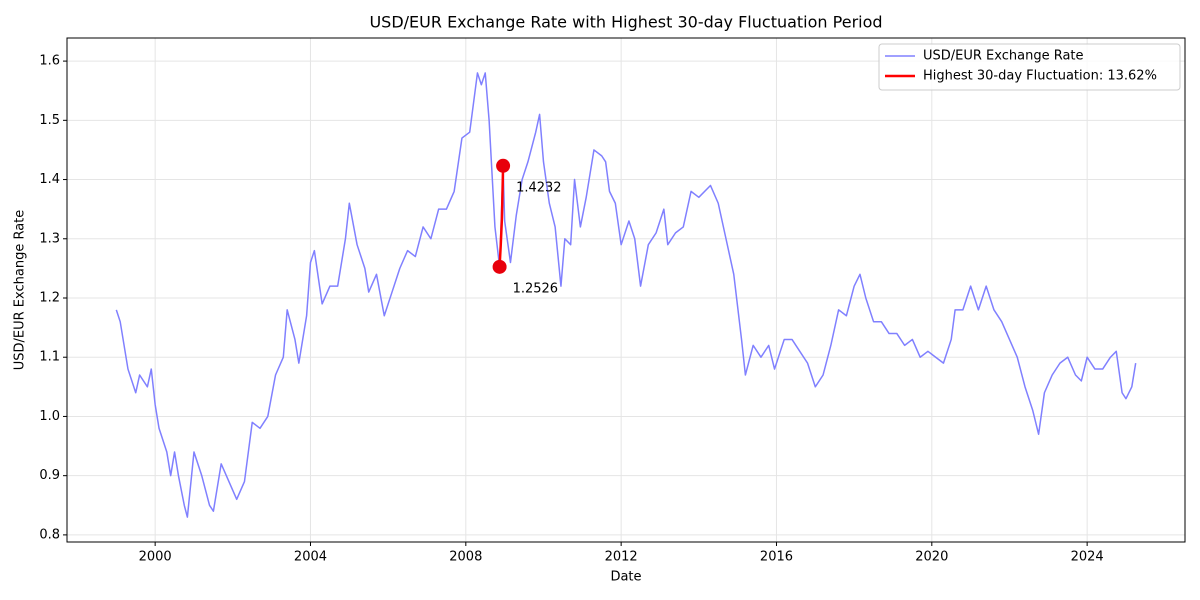  Describe the element at coordinates (1003, 56) in the screenshot. I see `legend-label: USD/EUR Exchange Rate` at that location.